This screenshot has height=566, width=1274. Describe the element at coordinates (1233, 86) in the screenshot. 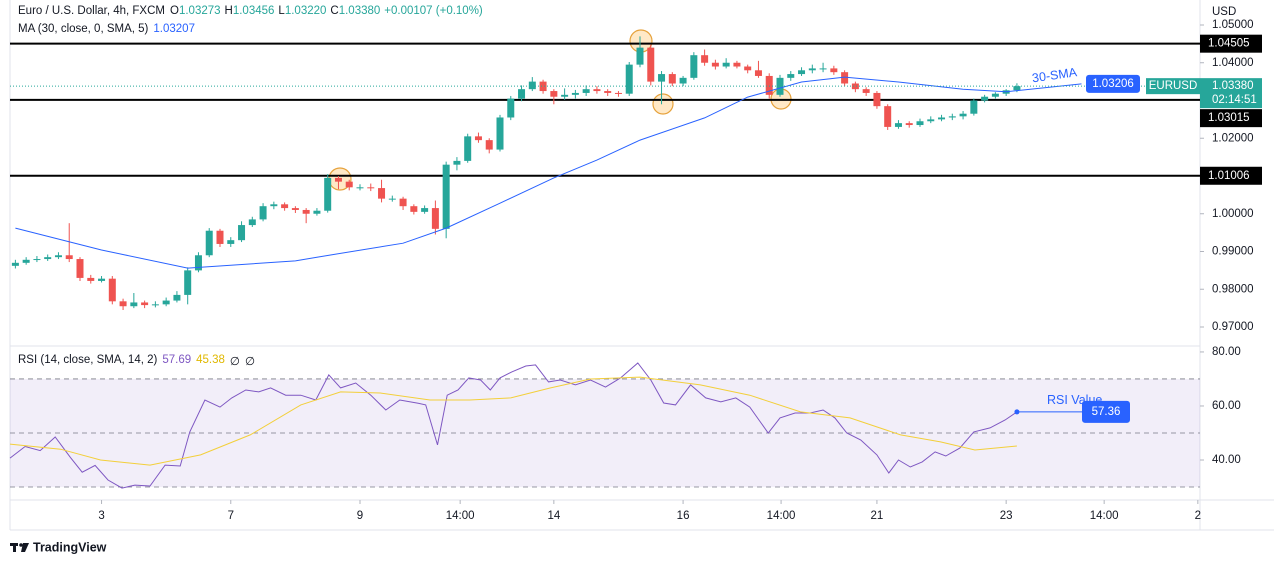

I see `price-tag-value: 1.03380` at that location.